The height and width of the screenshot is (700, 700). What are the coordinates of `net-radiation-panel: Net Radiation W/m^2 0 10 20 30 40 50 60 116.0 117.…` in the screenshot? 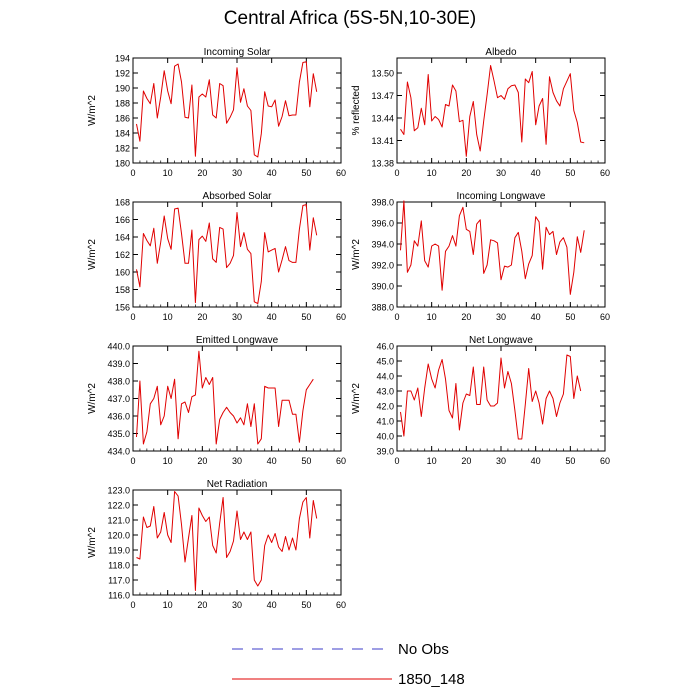 It's located at (216, 544).